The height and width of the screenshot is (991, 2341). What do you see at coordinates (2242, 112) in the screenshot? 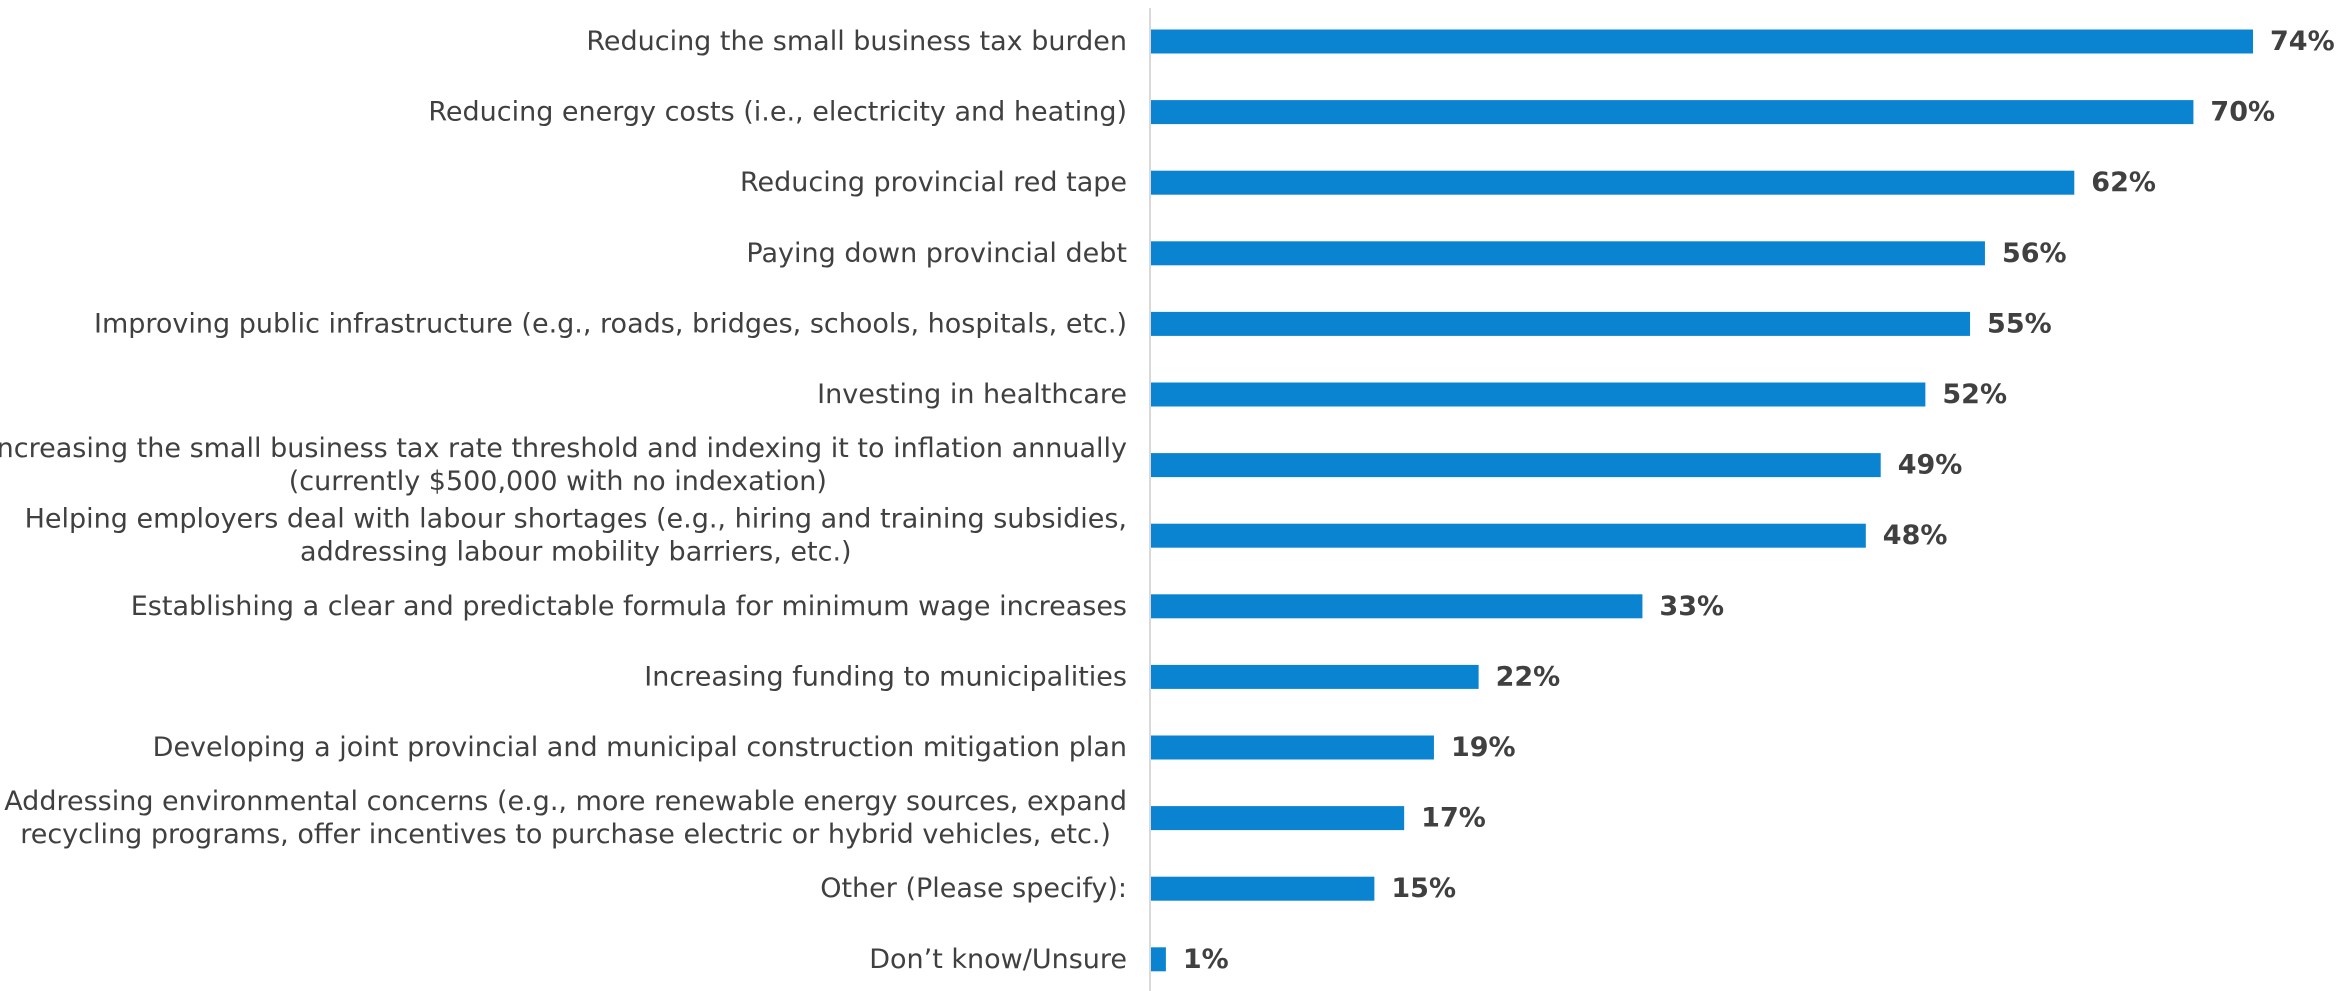
I see `bar-value-label: 70%` at bounding box center [2242, 112].